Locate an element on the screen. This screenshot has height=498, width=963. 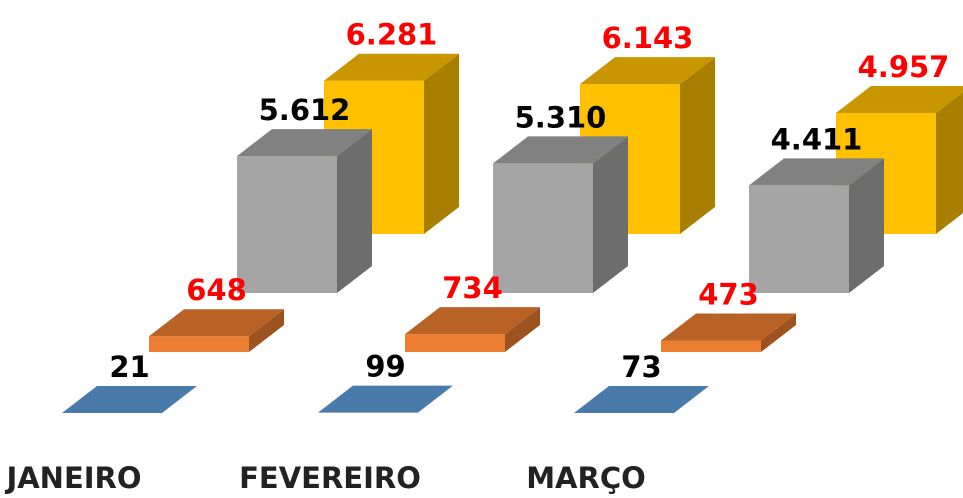
value-label-4-1: 6.281 is located at coordinates (392, 35).